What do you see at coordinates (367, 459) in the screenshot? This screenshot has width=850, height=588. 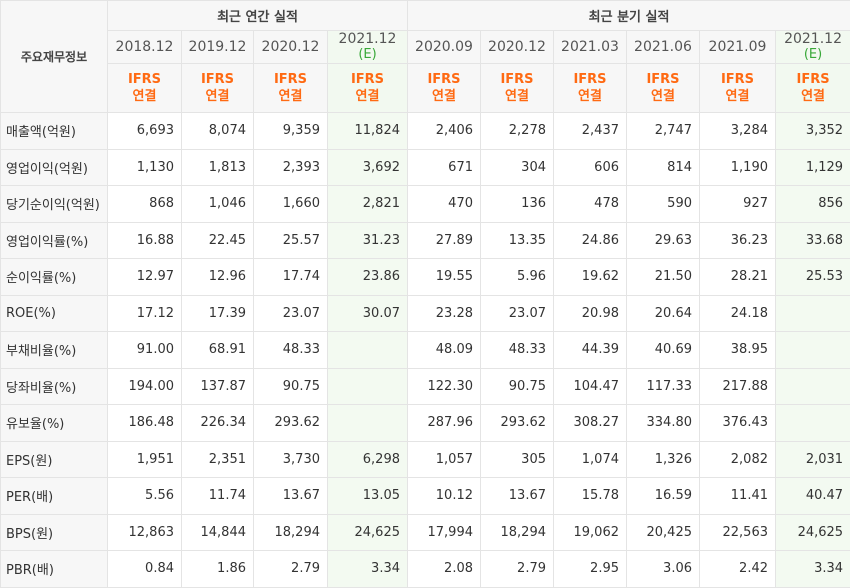 I see `table-cell: 6,298` at bounding box center [367, 459].